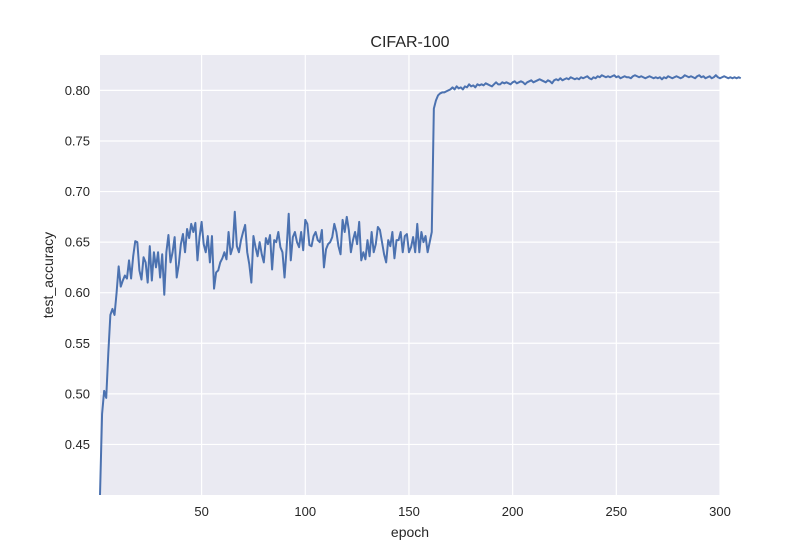 The width and height of the screenshot is (800, 550). I want to click on x-axis-label: epoch, so click(410, 532).